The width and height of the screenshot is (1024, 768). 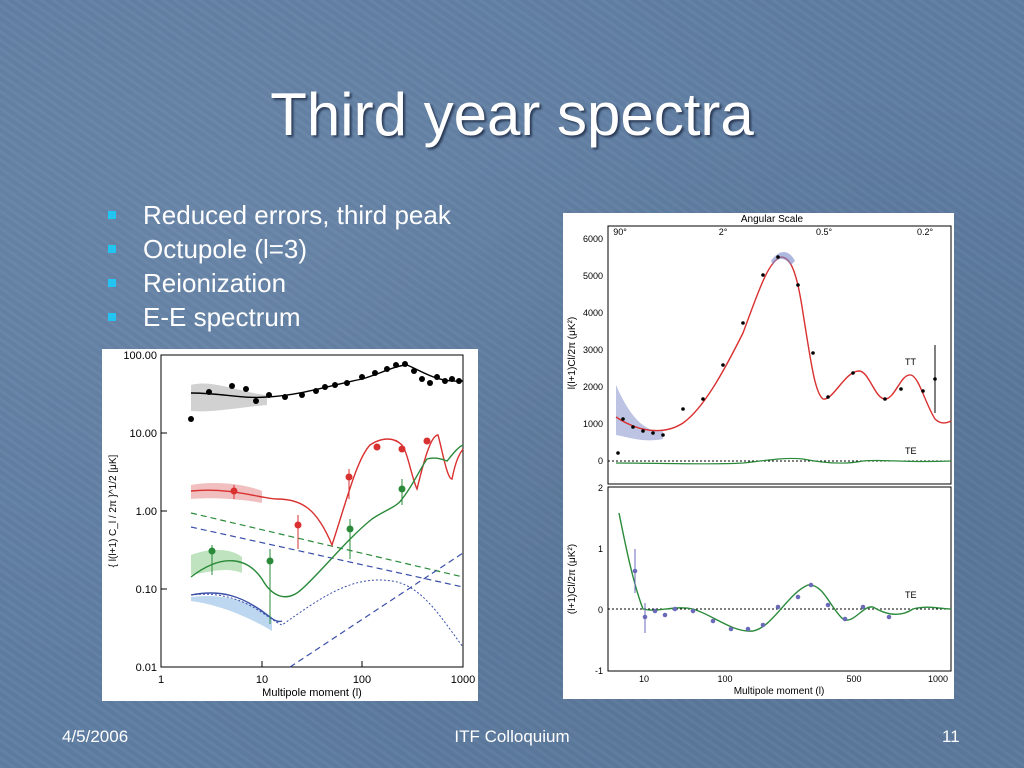 I want to click on bullet-text: Reionization, so click(x=215, y=283).